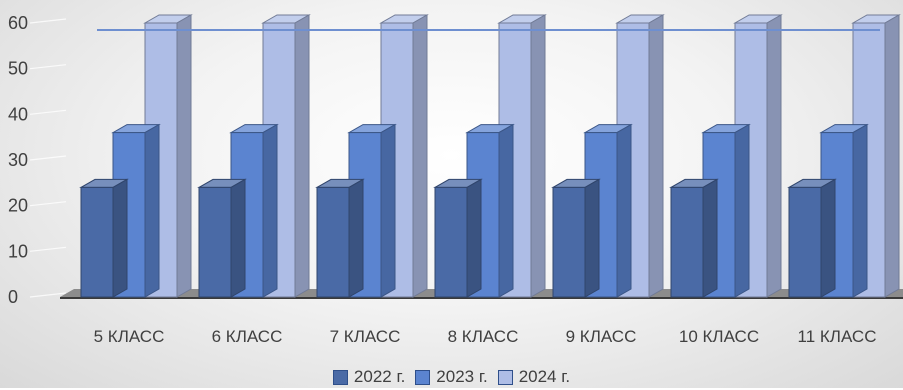 Image resolution: width=903 pixels, height=390 pixels. What do you see at coordinates (719, 336) in the screenshot?
I see `x-tick-label: 10 КЛАСС` at bounding box center [719, 336].